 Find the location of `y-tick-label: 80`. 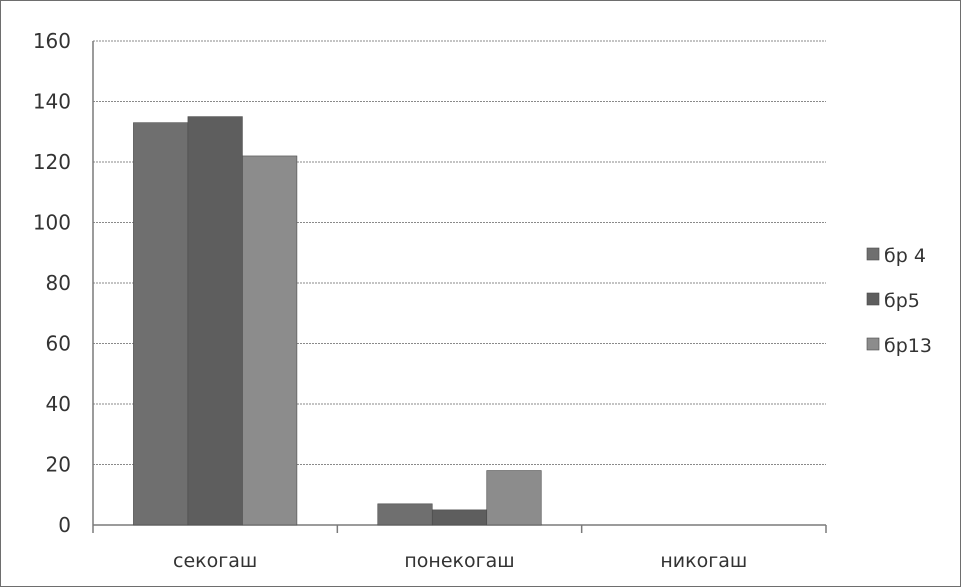

y-tick-label: 80 is located at coordinates (58, 283).